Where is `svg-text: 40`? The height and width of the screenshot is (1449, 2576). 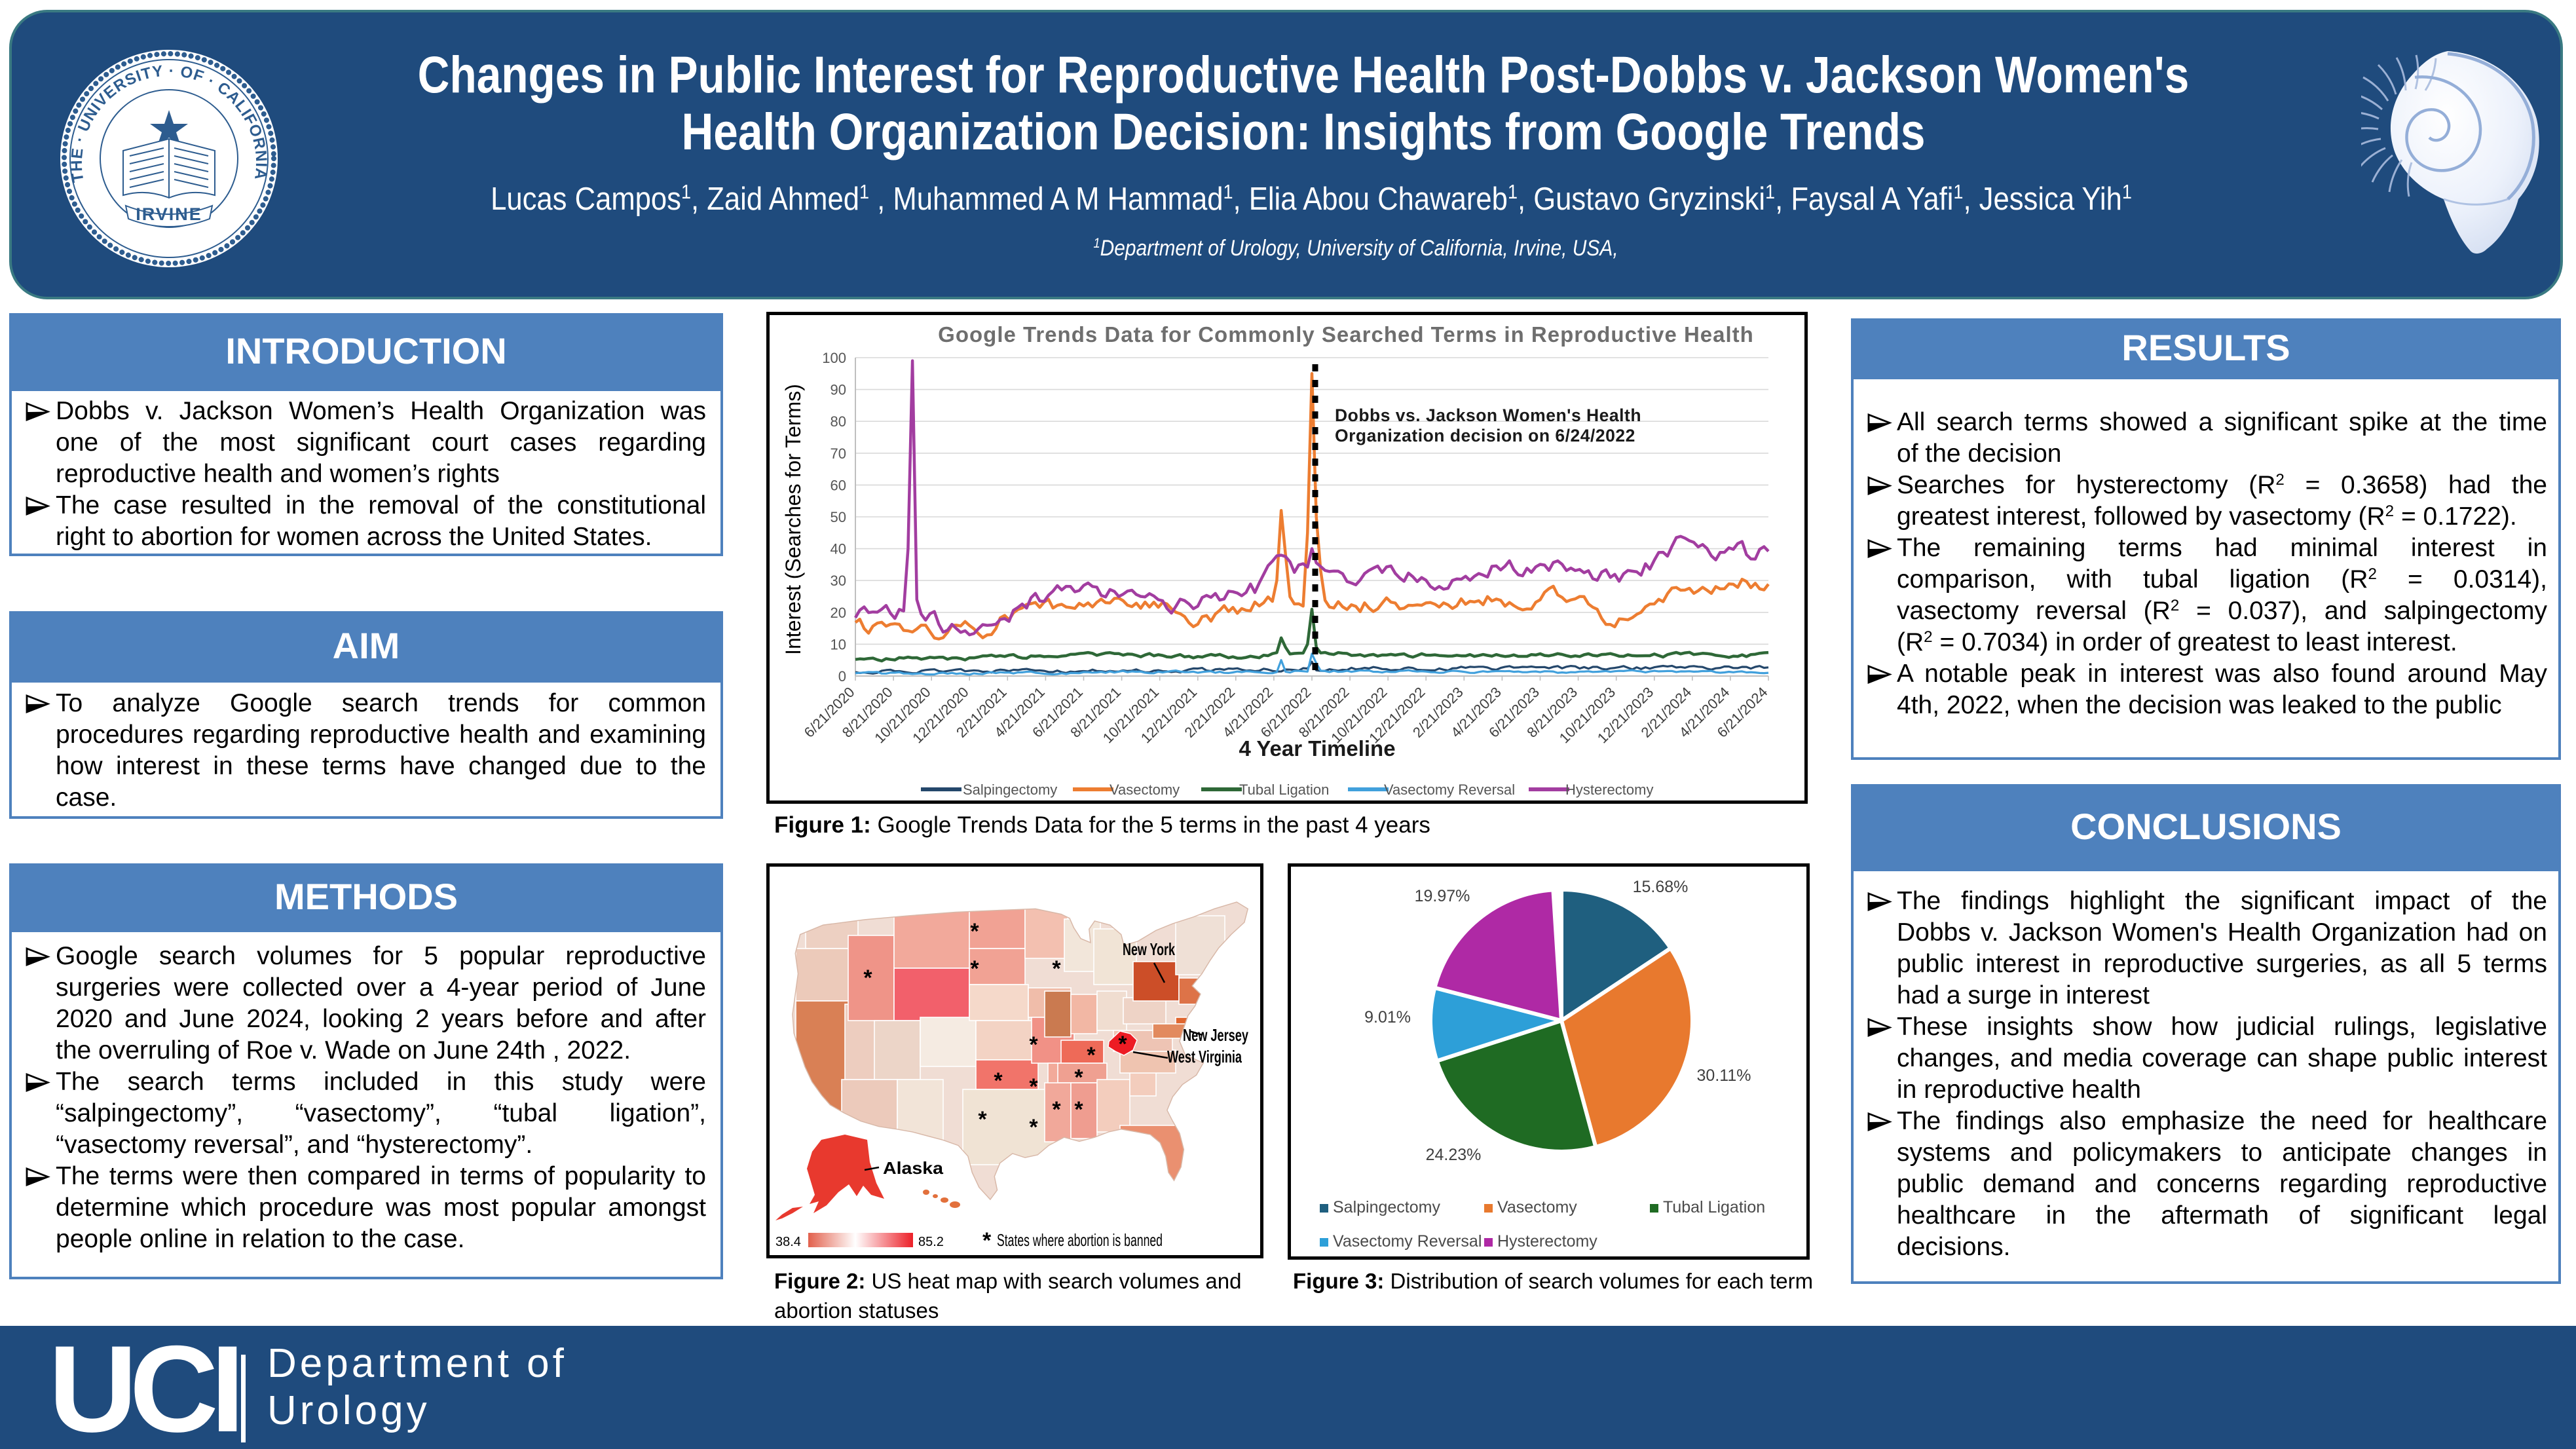 svg-text: 40 is located at coordinates (838, 549).